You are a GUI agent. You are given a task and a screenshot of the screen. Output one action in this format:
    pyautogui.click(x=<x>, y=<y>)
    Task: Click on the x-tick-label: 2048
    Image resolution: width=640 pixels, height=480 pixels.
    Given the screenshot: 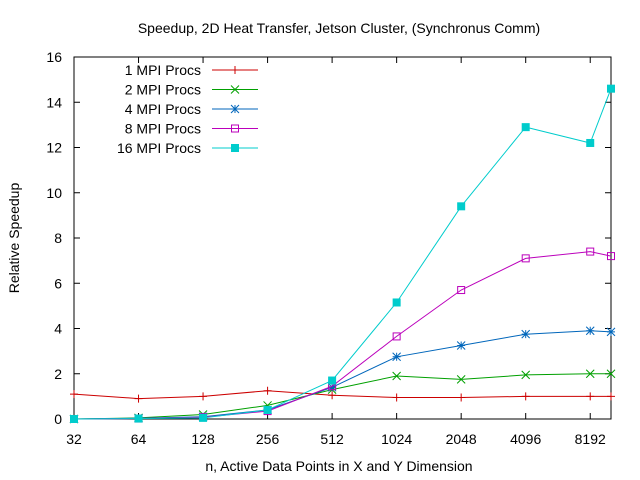 What is the action you would take?
    pyautogui.click(x=461, y=439)
    